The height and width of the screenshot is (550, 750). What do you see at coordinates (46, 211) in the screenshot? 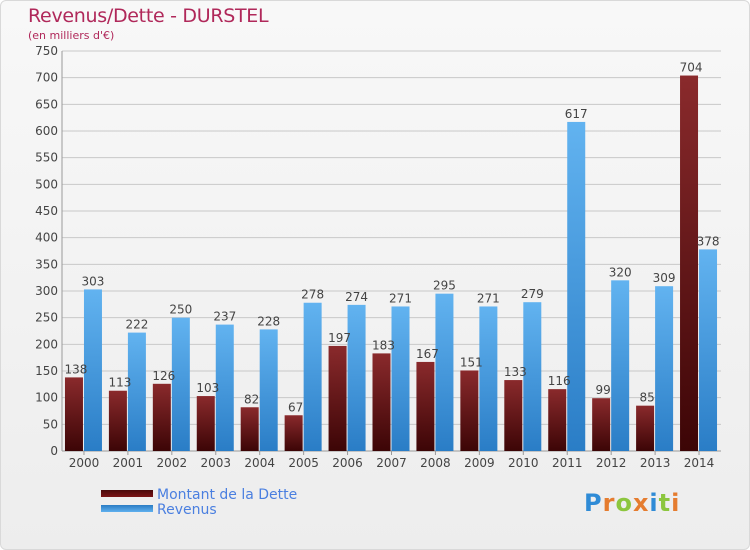
I see `y-tick-label: 450` at bounding box center [46, 211].